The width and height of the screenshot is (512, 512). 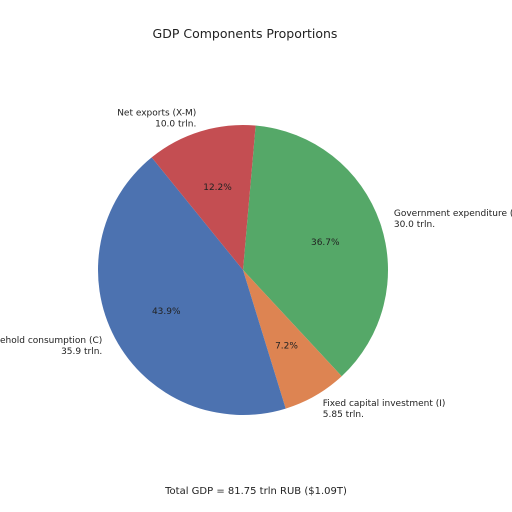 What do you see at coordinates (245, 33) in the screenshot?
I see `chart-title: GDP Components Proportions` at bounding box center [245, 33].